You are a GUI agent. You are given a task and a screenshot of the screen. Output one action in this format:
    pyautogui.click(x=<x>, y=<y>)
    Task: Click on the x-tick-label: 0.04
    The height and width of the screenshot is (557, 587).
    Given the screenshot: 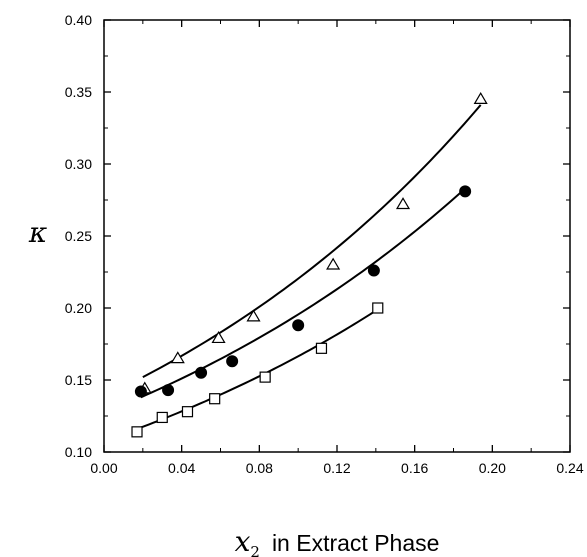 What is the action you would take?
    pyautogui.click(x=181, y=468)
    